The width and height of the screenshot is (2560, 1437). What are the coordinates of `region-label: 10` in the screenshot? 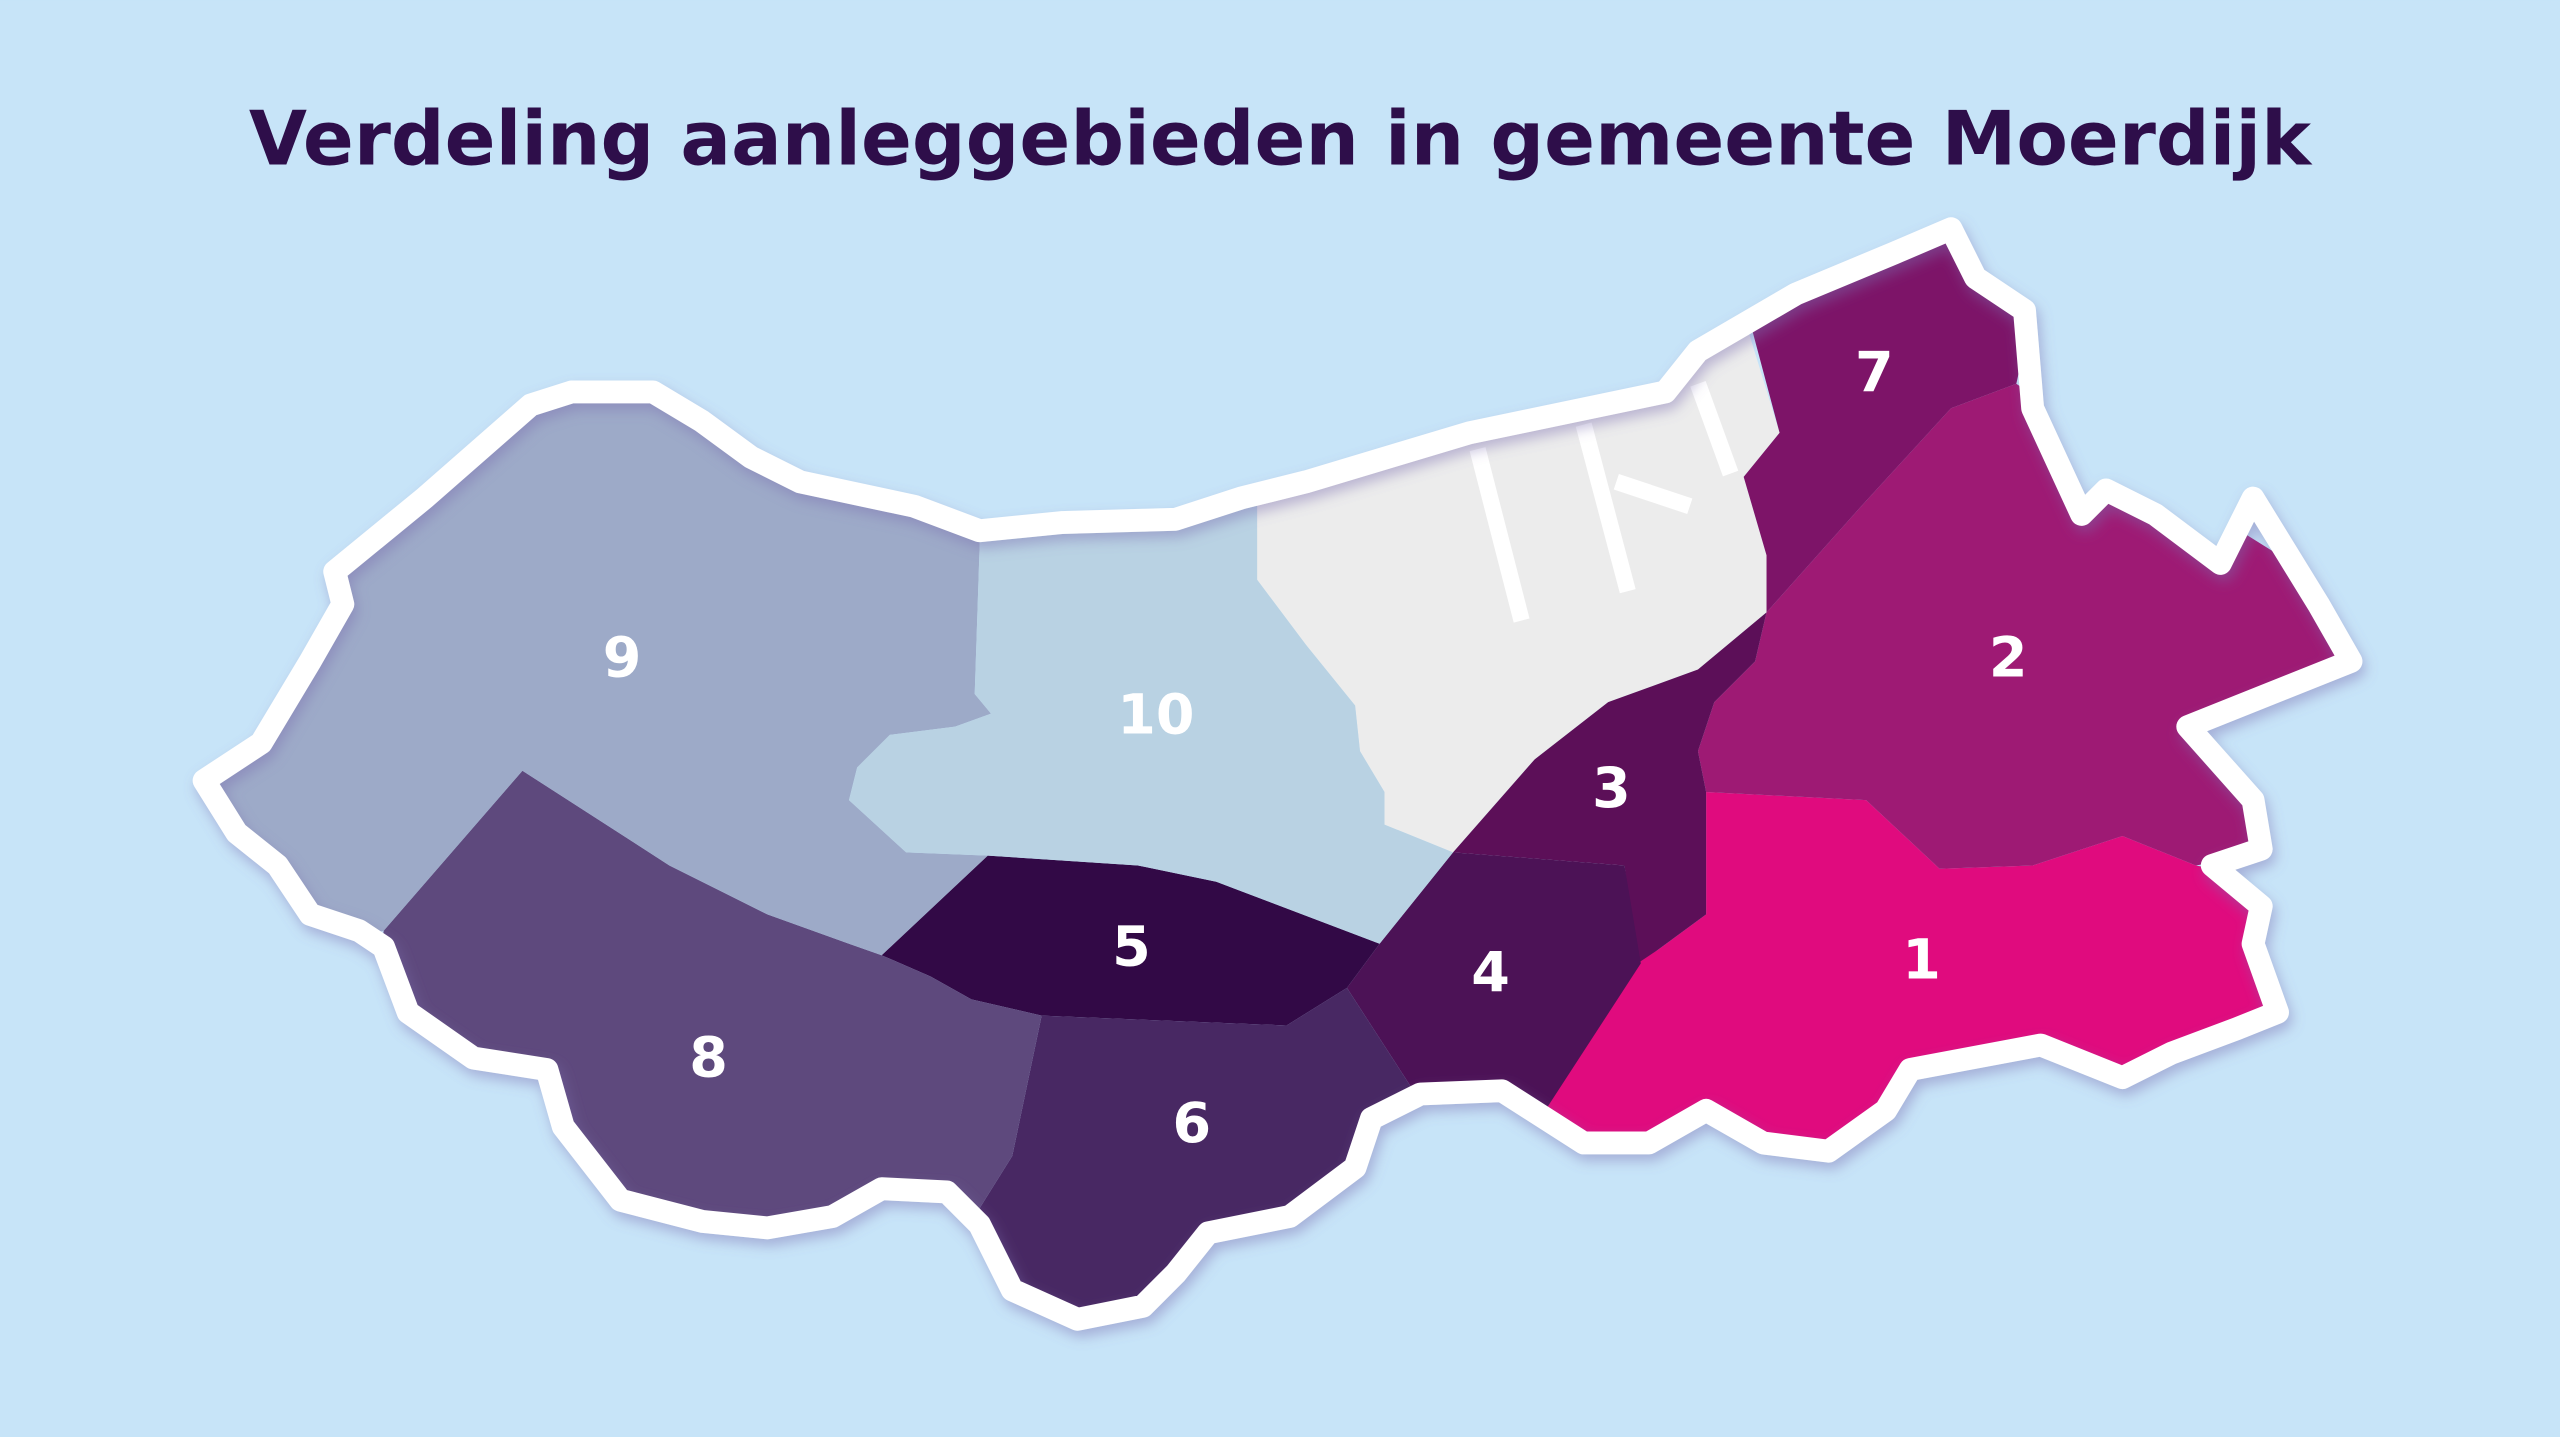 It's located at (1155, 715).